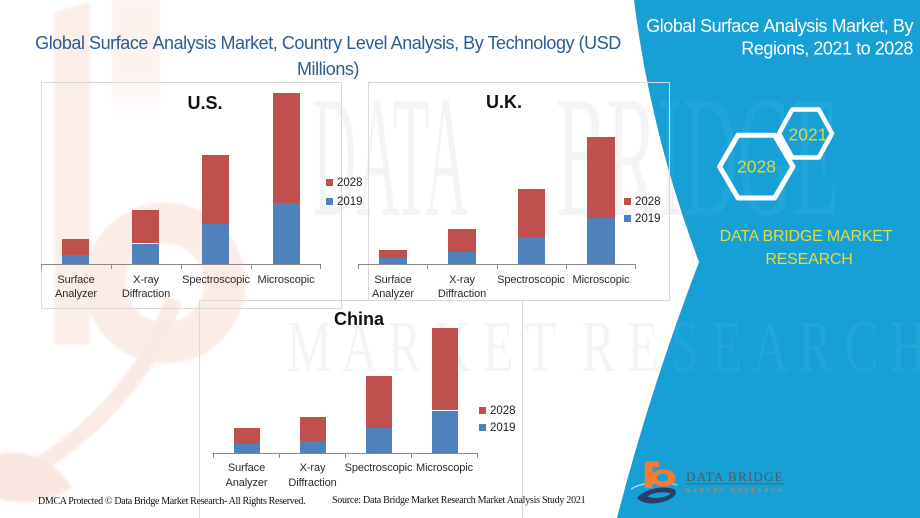  What do you see at coordinates (827, 49) in the screenshot?
I see `svg-text: Regions, 2021 to 2028` at bounding box center [827, 49].